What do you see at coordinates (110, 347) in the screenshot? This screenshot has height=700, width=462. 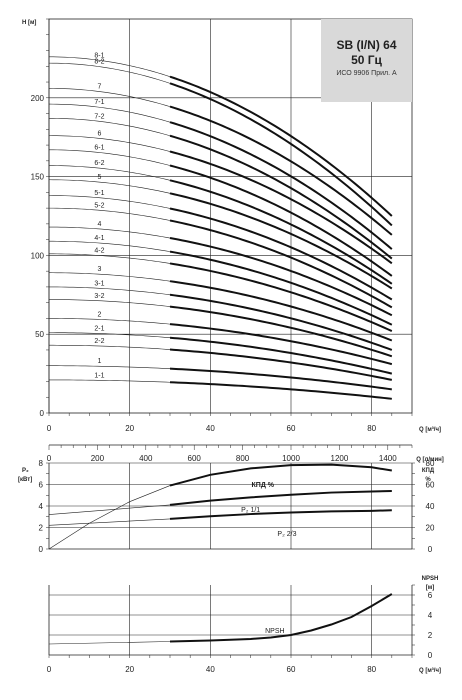 I see `head-curve-2-2-thin` at bounding box center [110, 347].